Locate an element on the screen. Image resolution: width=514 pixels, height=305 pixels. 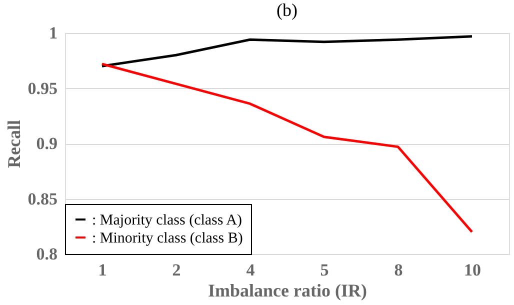
y-tick-label: 0.8 is located at coordinates (47, 254).